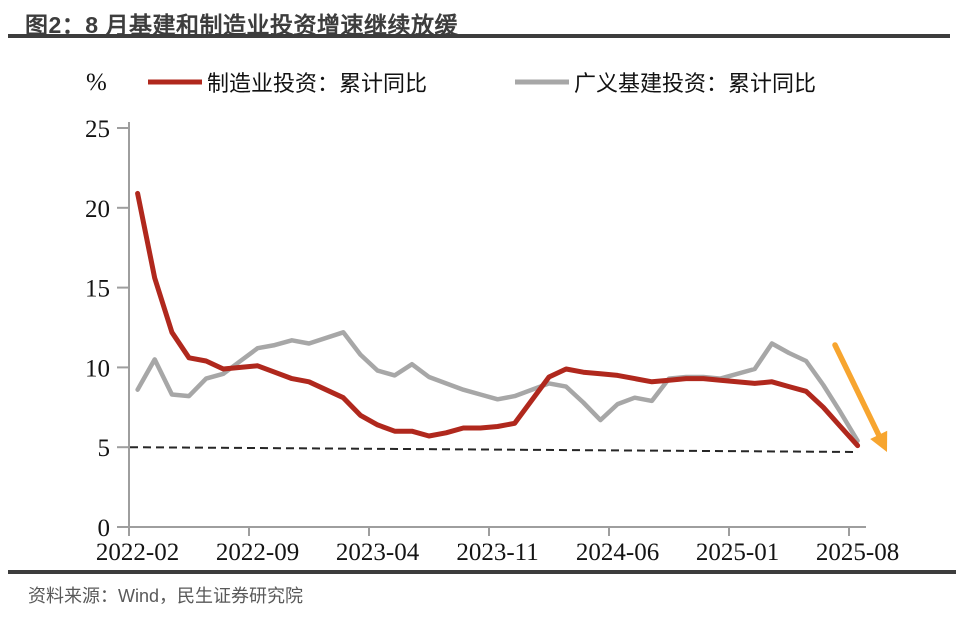  What do you see at coordinates (879, 441) in the screenshot?
I see `trend-arrow-head` at bounding box center [879, 441].